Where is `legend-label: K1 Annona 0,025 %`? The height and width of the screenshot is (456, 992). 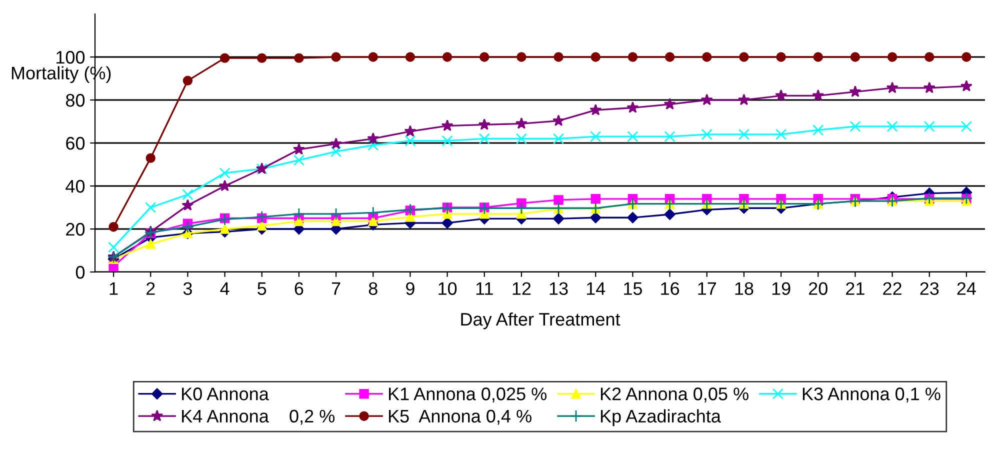
legend-label: K1 Annona 0,025 % is located at coordinates (467, 395).